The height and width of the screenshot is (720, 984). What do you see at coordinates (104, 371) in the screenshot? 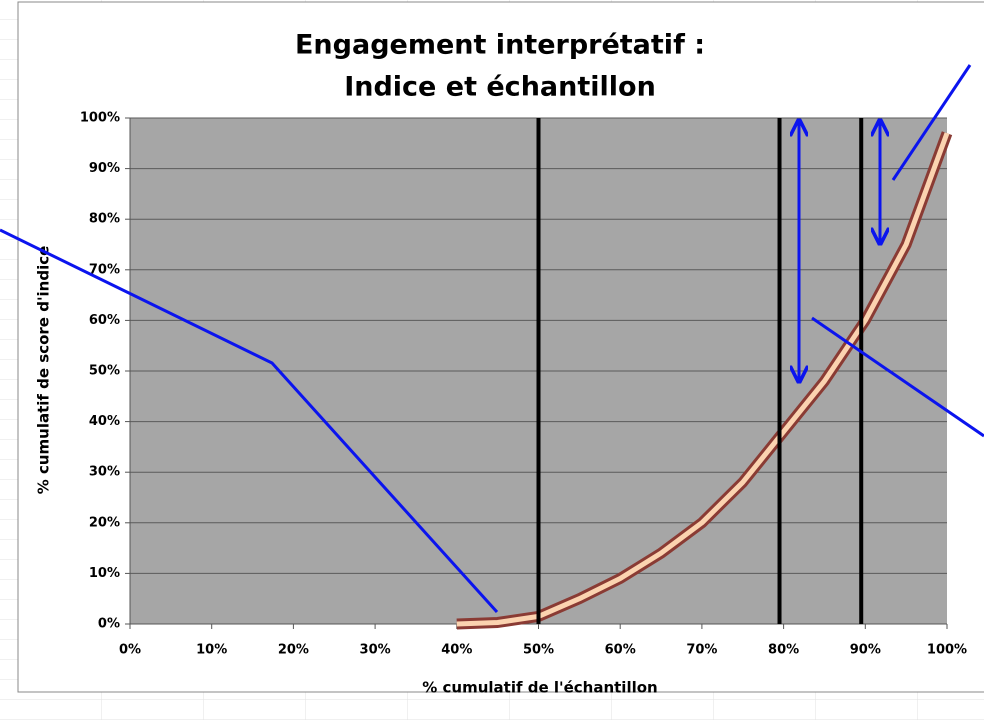
I see `y-tick-label: 50%` at bounding box center [104, 371].